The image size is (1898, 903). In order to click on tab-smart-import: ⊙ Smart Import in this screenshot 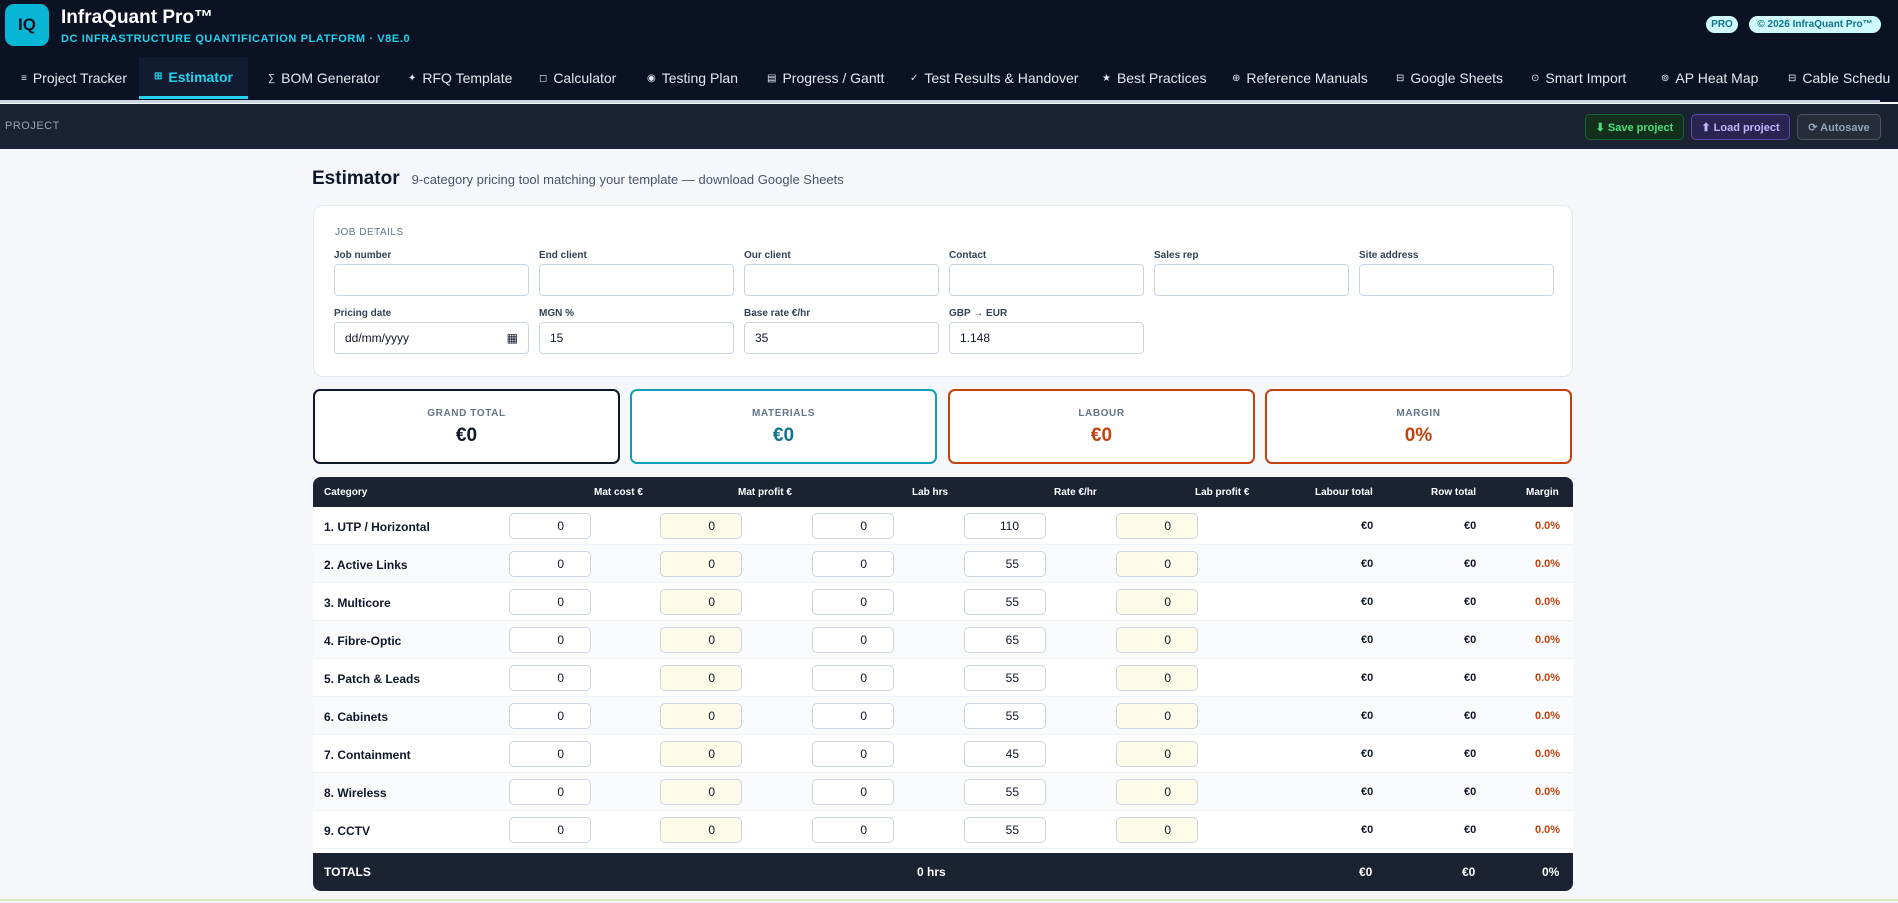, I will do `click(1578, 78)`.